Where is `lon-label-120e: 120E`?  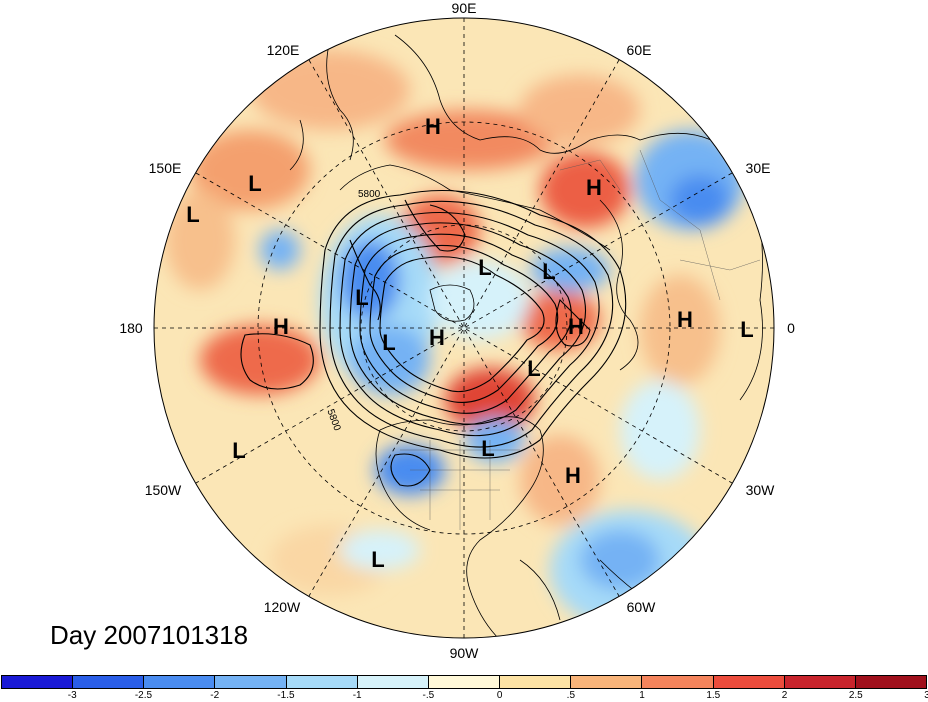 lon-label-120e: 120E is located at coordinates (283, 50).